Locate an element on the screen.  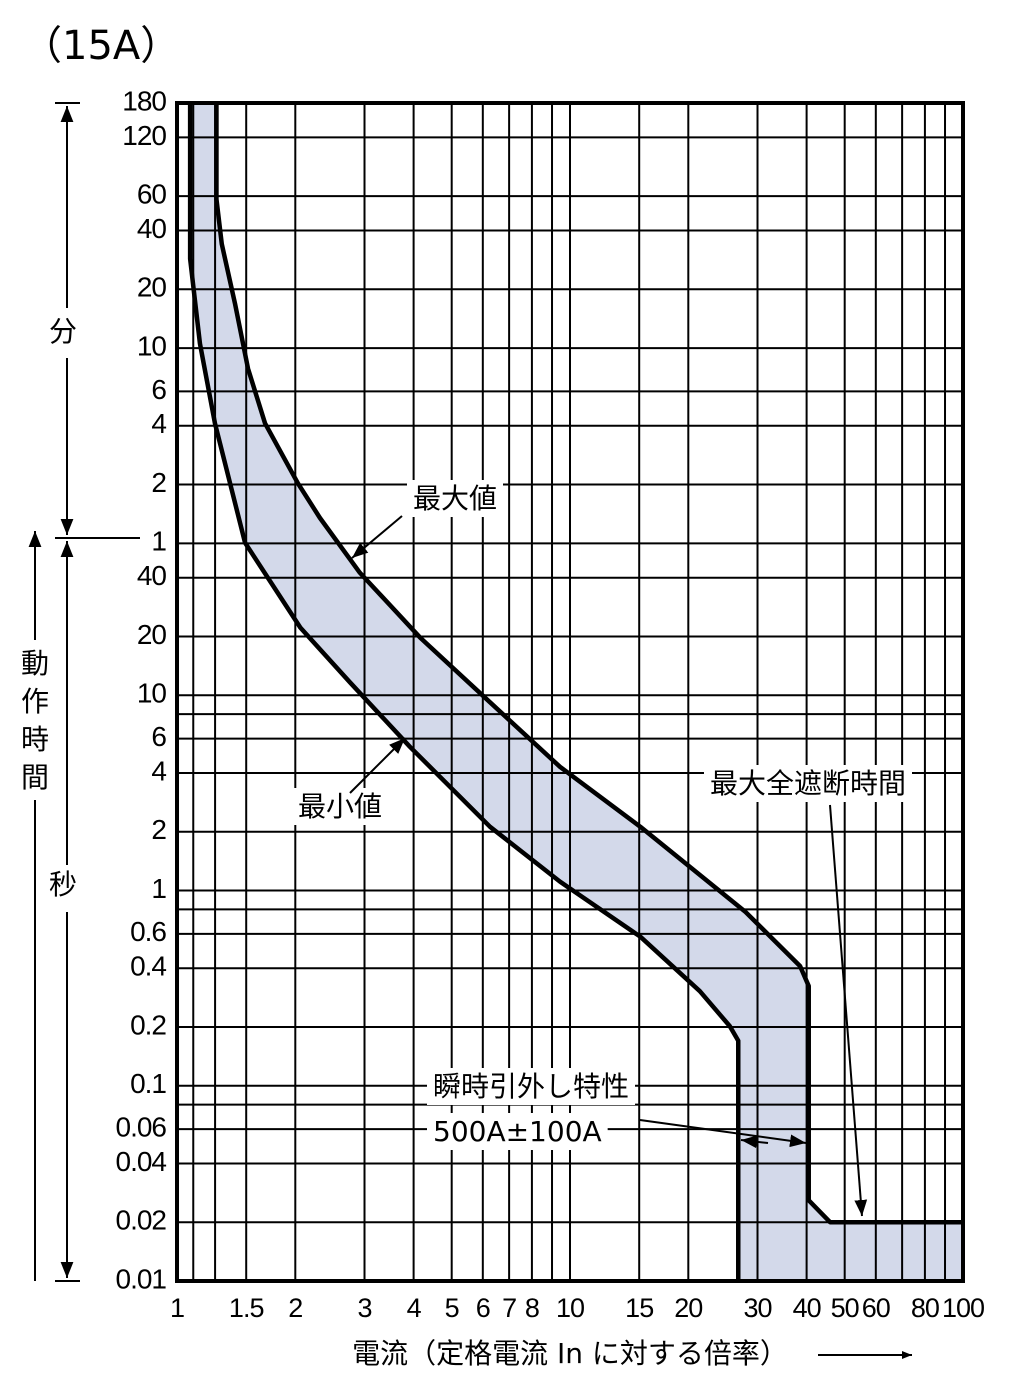
x-tick-label: 5 is located at coordinates (452, 1308).